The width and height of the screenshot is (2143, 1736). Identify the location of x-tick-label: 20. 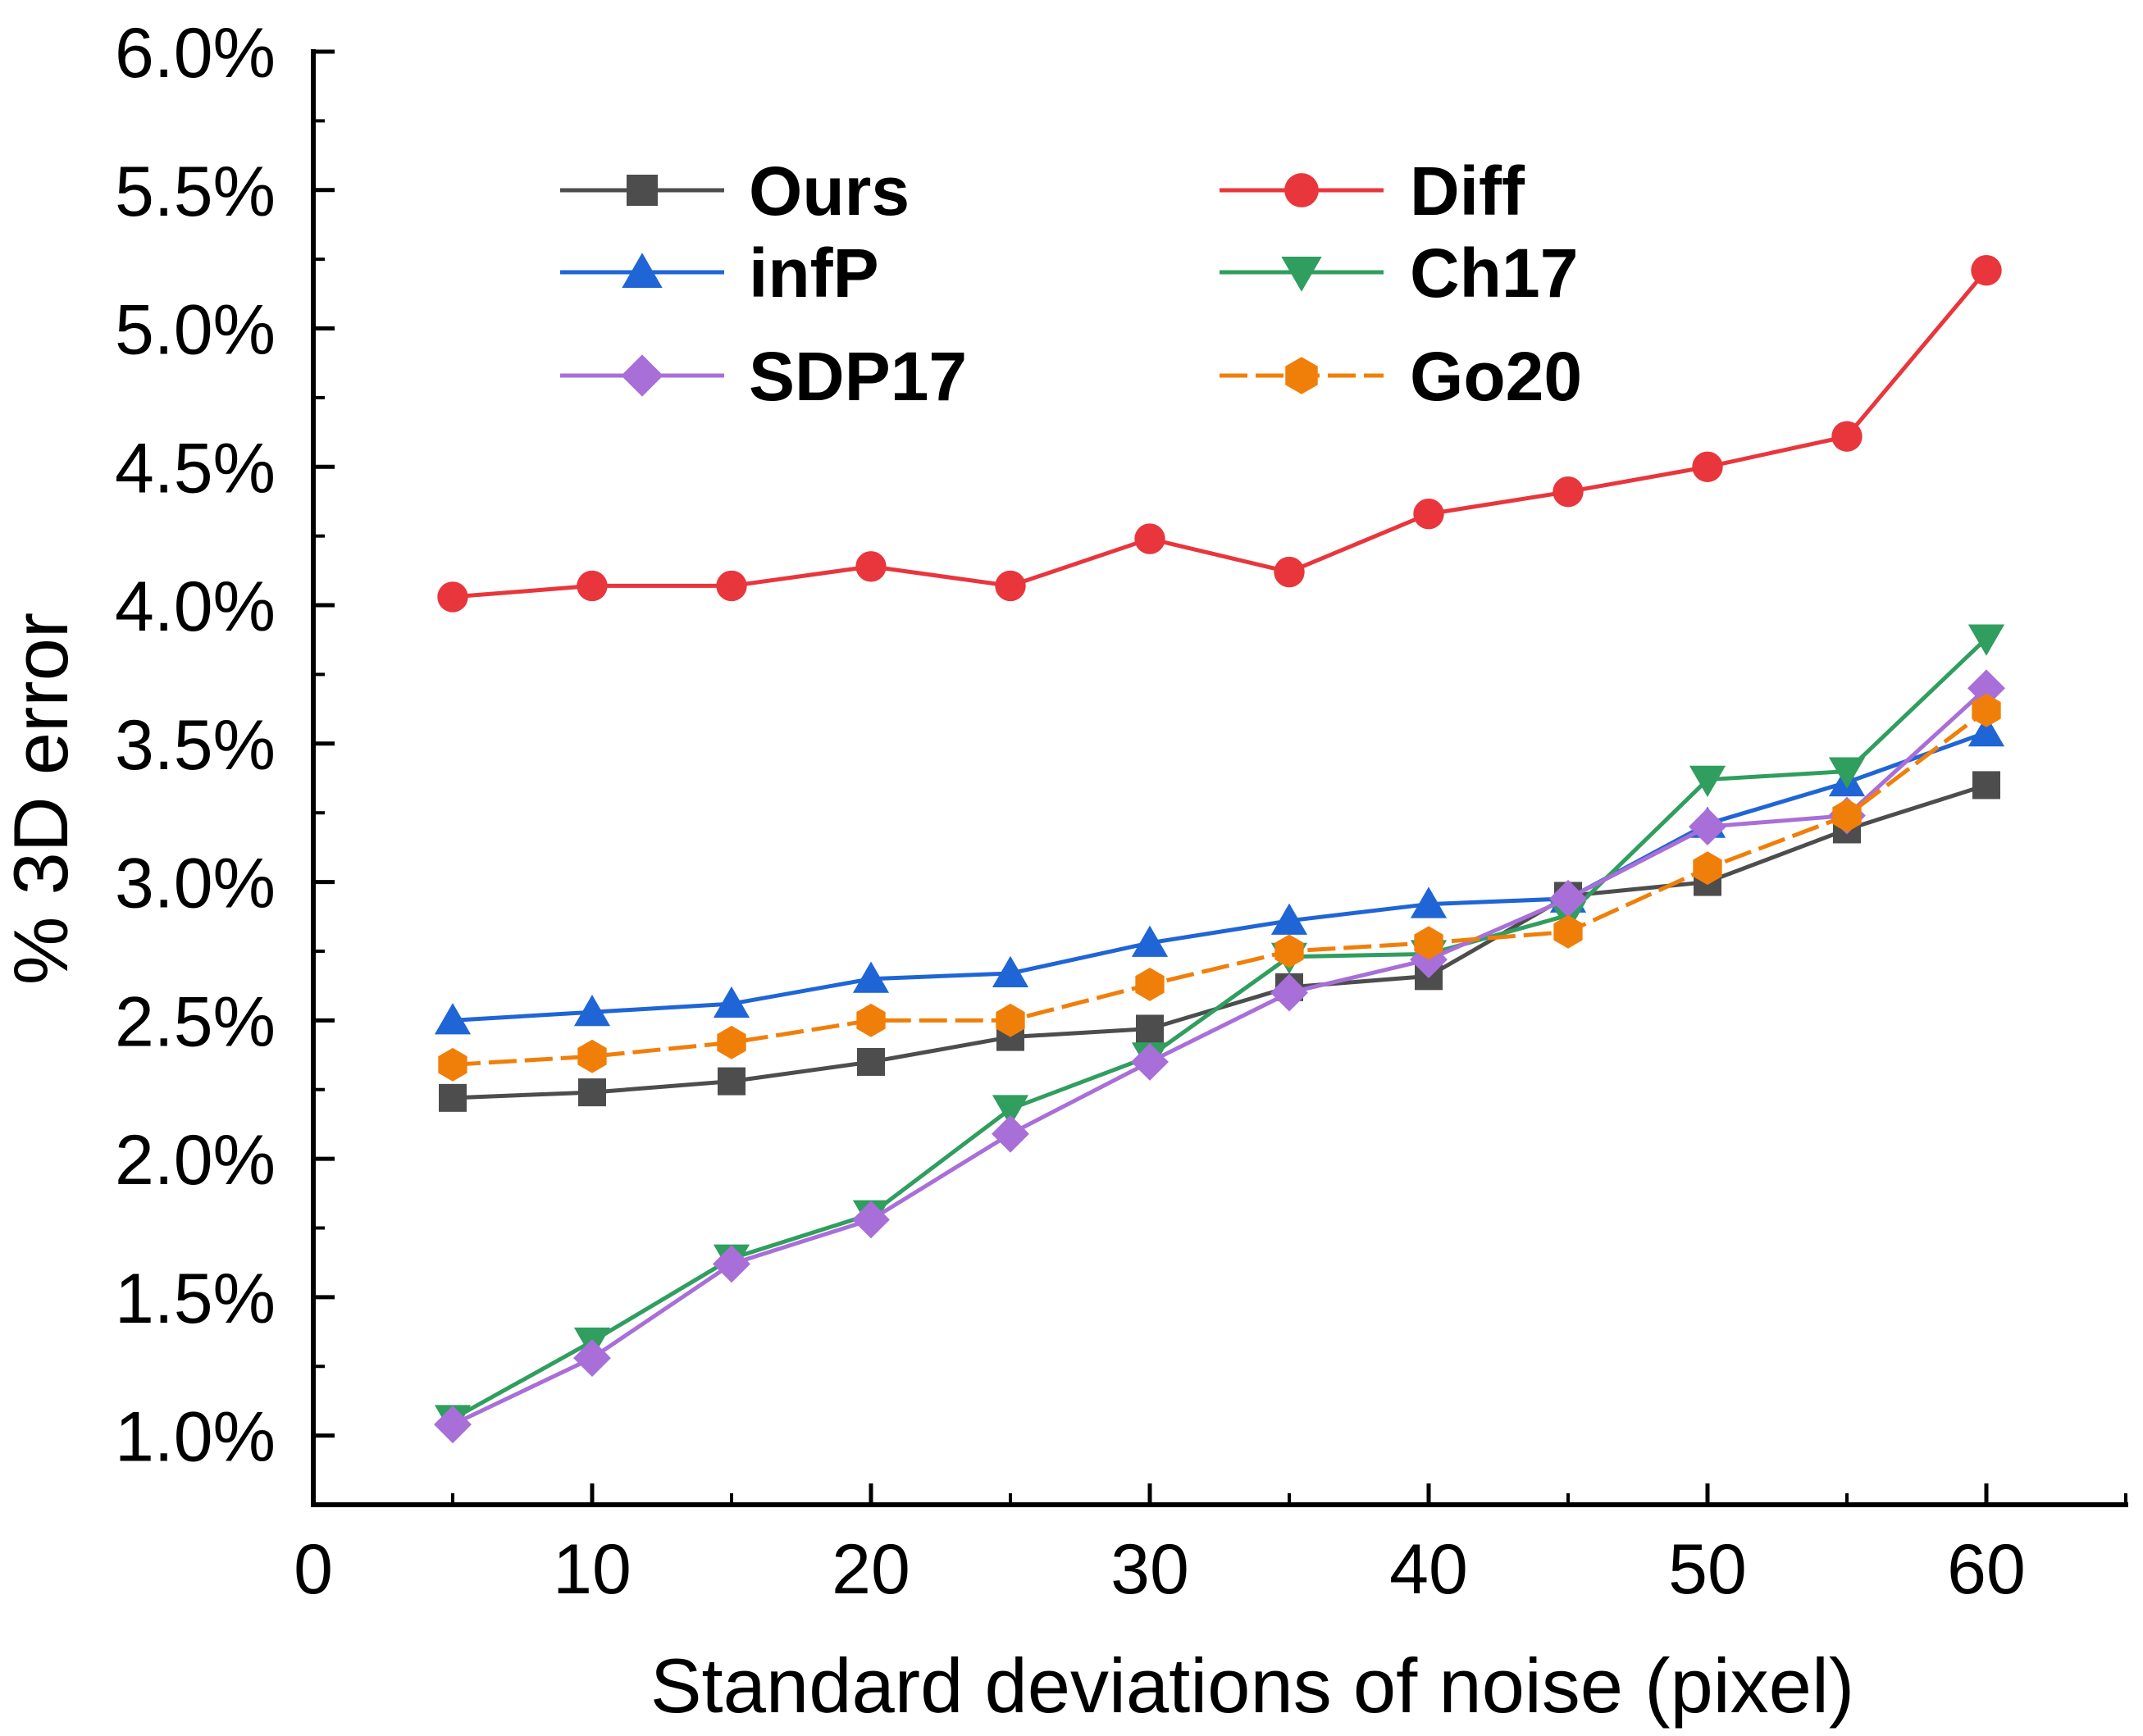
(871, 1570).